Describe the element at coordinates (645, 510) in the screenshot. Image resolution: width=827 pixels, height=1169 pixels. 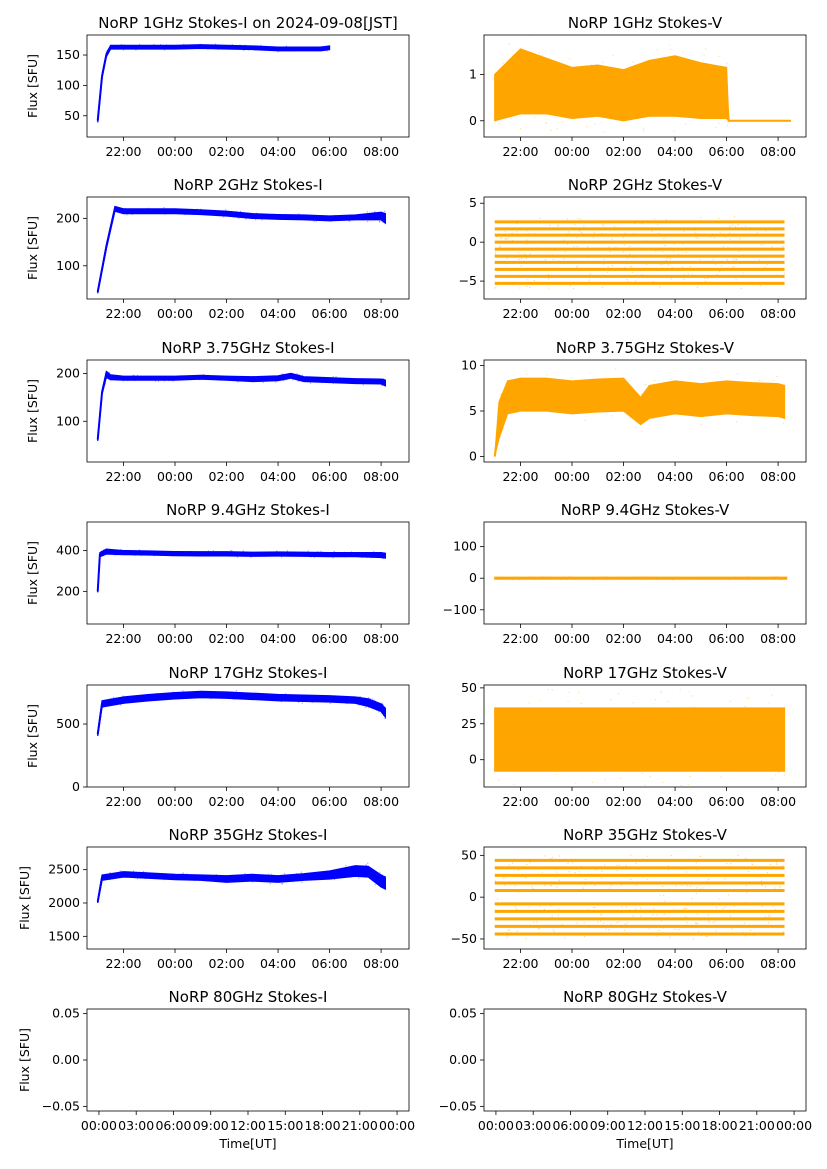
I see `panel-title: NoRP 9.4GHz Stokes-V` at that location.